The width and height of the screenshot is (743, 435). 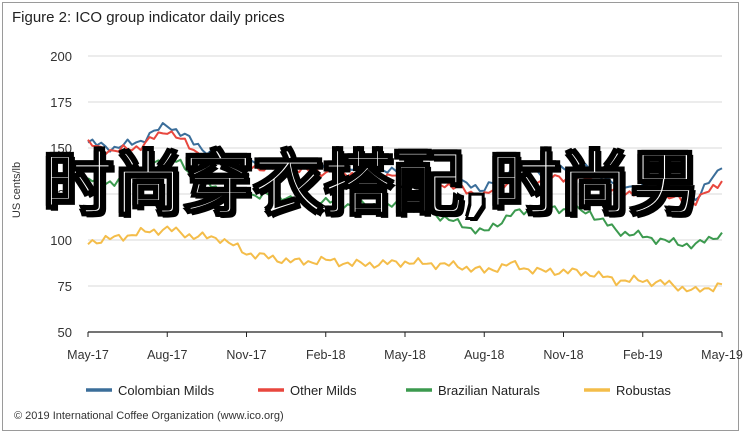 I want to click on x-tick-label: Aug-18, so click(x=484, y=355).